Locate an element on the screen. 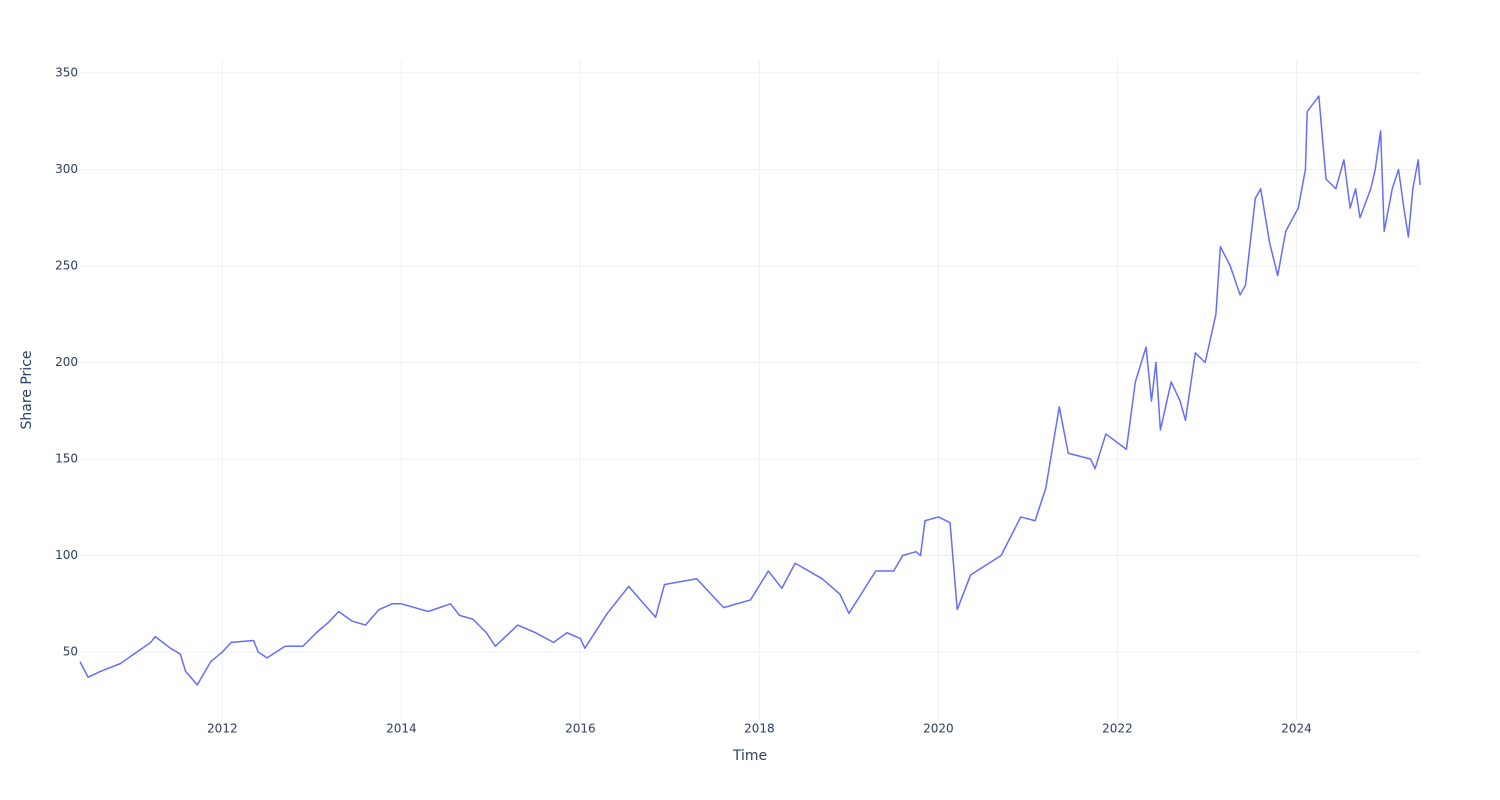 The width and height of the screenshot is (1500, 800). y-axis-title: Share Price is located at coordinates (27, 389).